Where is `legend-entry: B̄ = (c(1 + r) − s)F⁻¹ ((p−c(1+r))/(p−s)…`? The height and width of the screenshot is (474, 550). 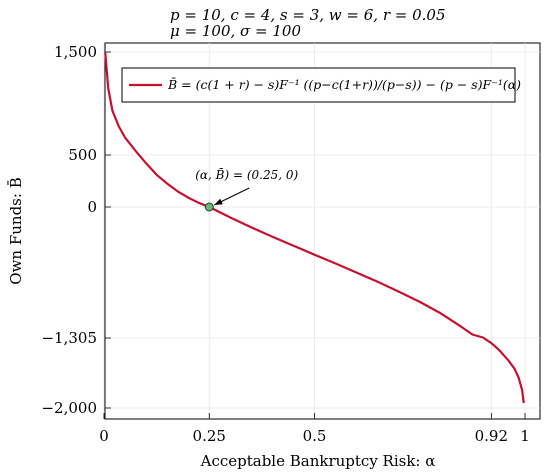
legend-entry: B̄ = (c(1 + r) − s)F⁻¹ ((p−c(1+r))/(p−s)… is located at coordinates (344, 84).